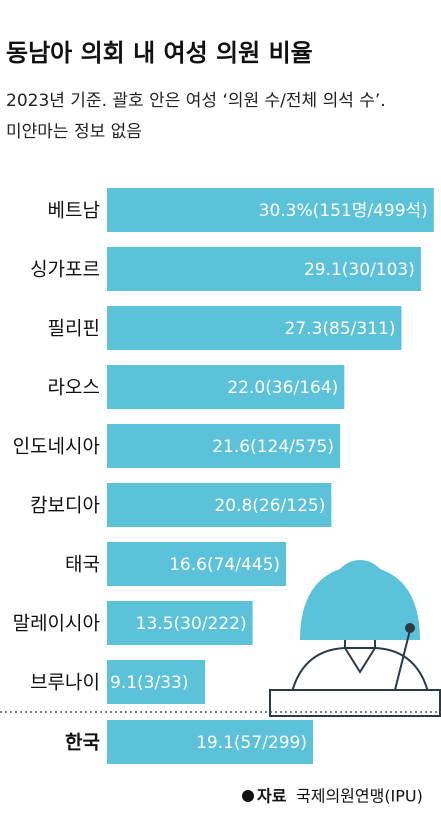 This screenshot has height=830, width=441. What do you see at coordinates (282, 388) in the screenshot?
I see `value-label: 22.0(36/164)` at bounding box center [282, 388].